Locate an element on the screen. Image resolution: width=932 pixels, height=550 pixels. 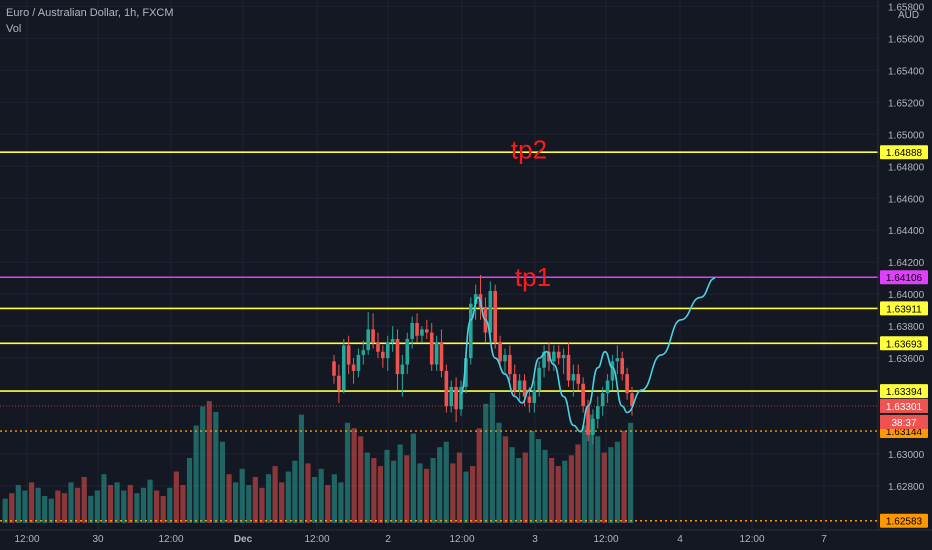
currency-label: AUD is located at coordinates (909, 15).